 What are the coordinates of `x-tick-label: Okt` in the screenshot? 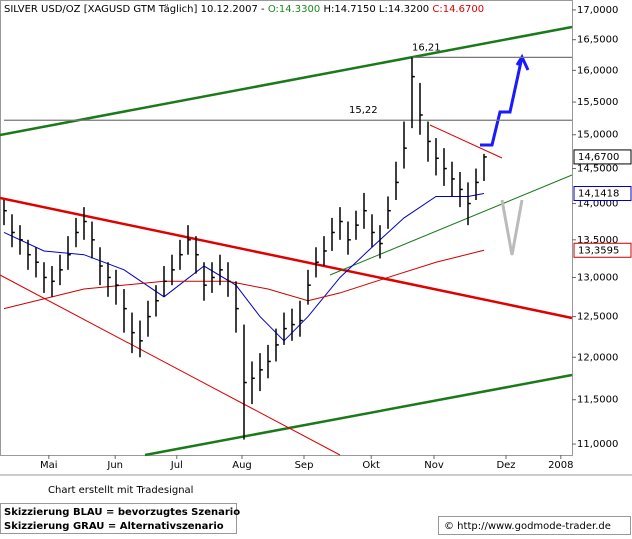 It's located at (371, 465).